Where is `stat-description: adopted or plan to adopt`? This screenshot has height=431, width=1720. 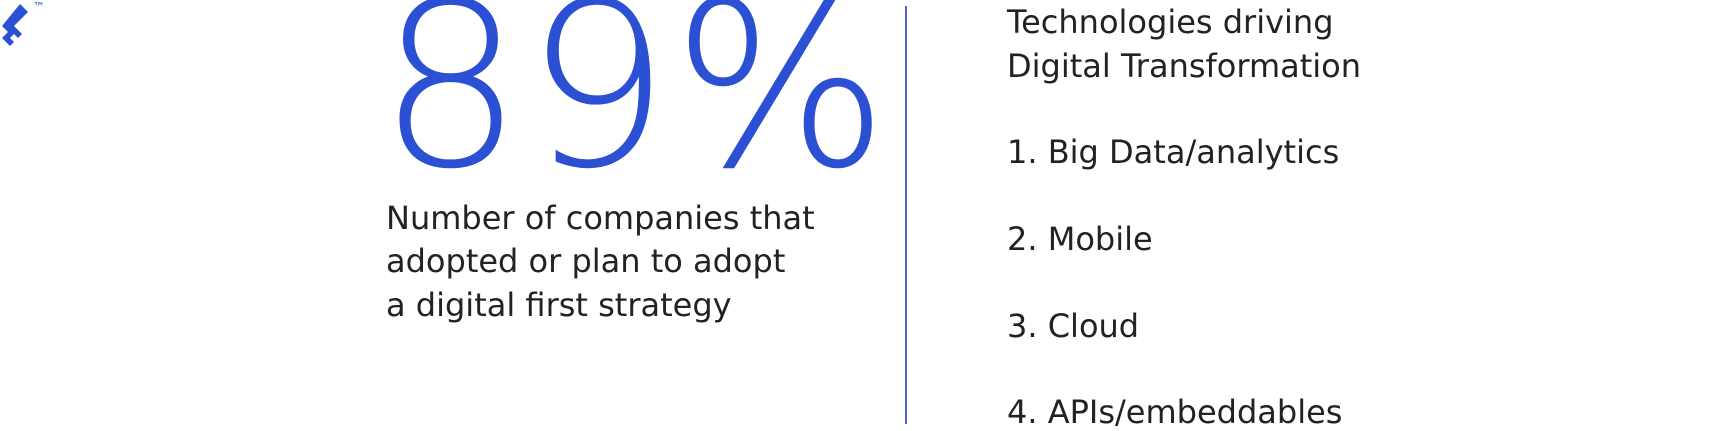
stat-description: adopted or plan to adopt is located at coordinates (586, 261).